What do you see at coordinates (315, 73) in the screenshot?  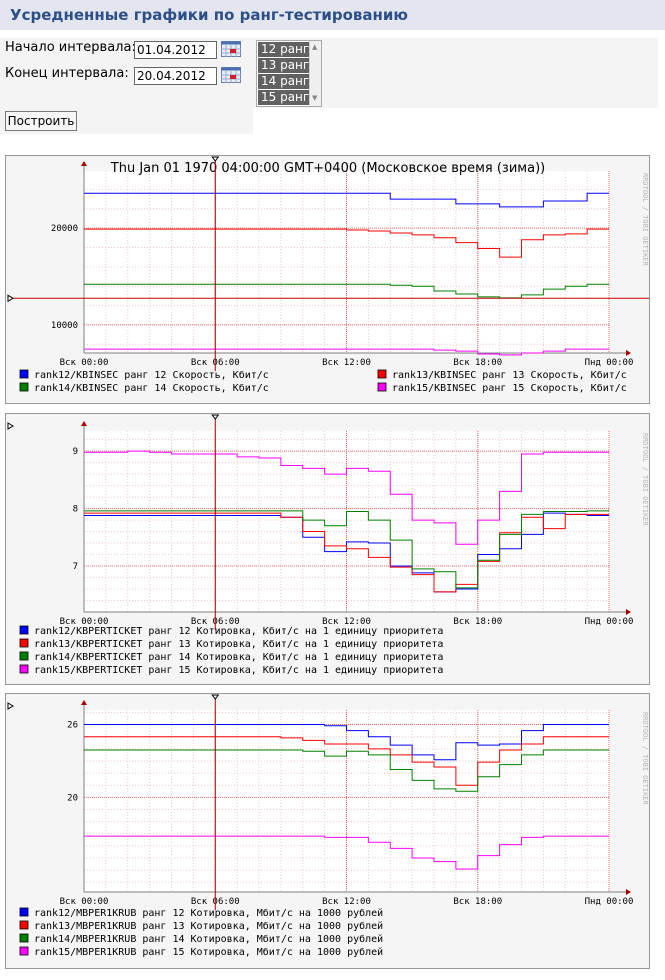 I see `listbox-scrollbar: ▲ ▼` at bounding box center [315, 73].